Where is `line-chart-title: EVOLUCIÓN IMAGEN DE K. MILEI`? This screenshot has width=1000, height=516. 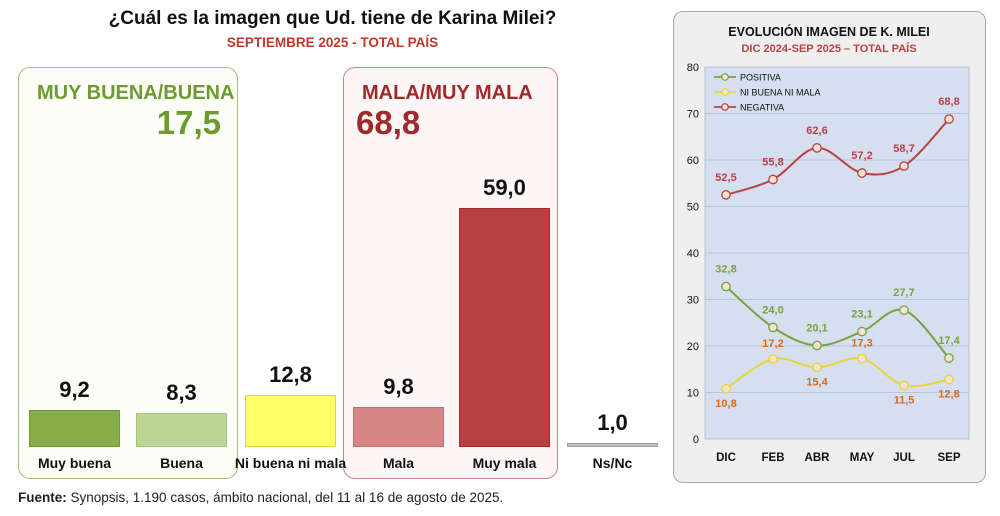 line-chart-title: EVOLUCIÓN IMAGEN DE K. MILEI is located at coordinates (828, 31).